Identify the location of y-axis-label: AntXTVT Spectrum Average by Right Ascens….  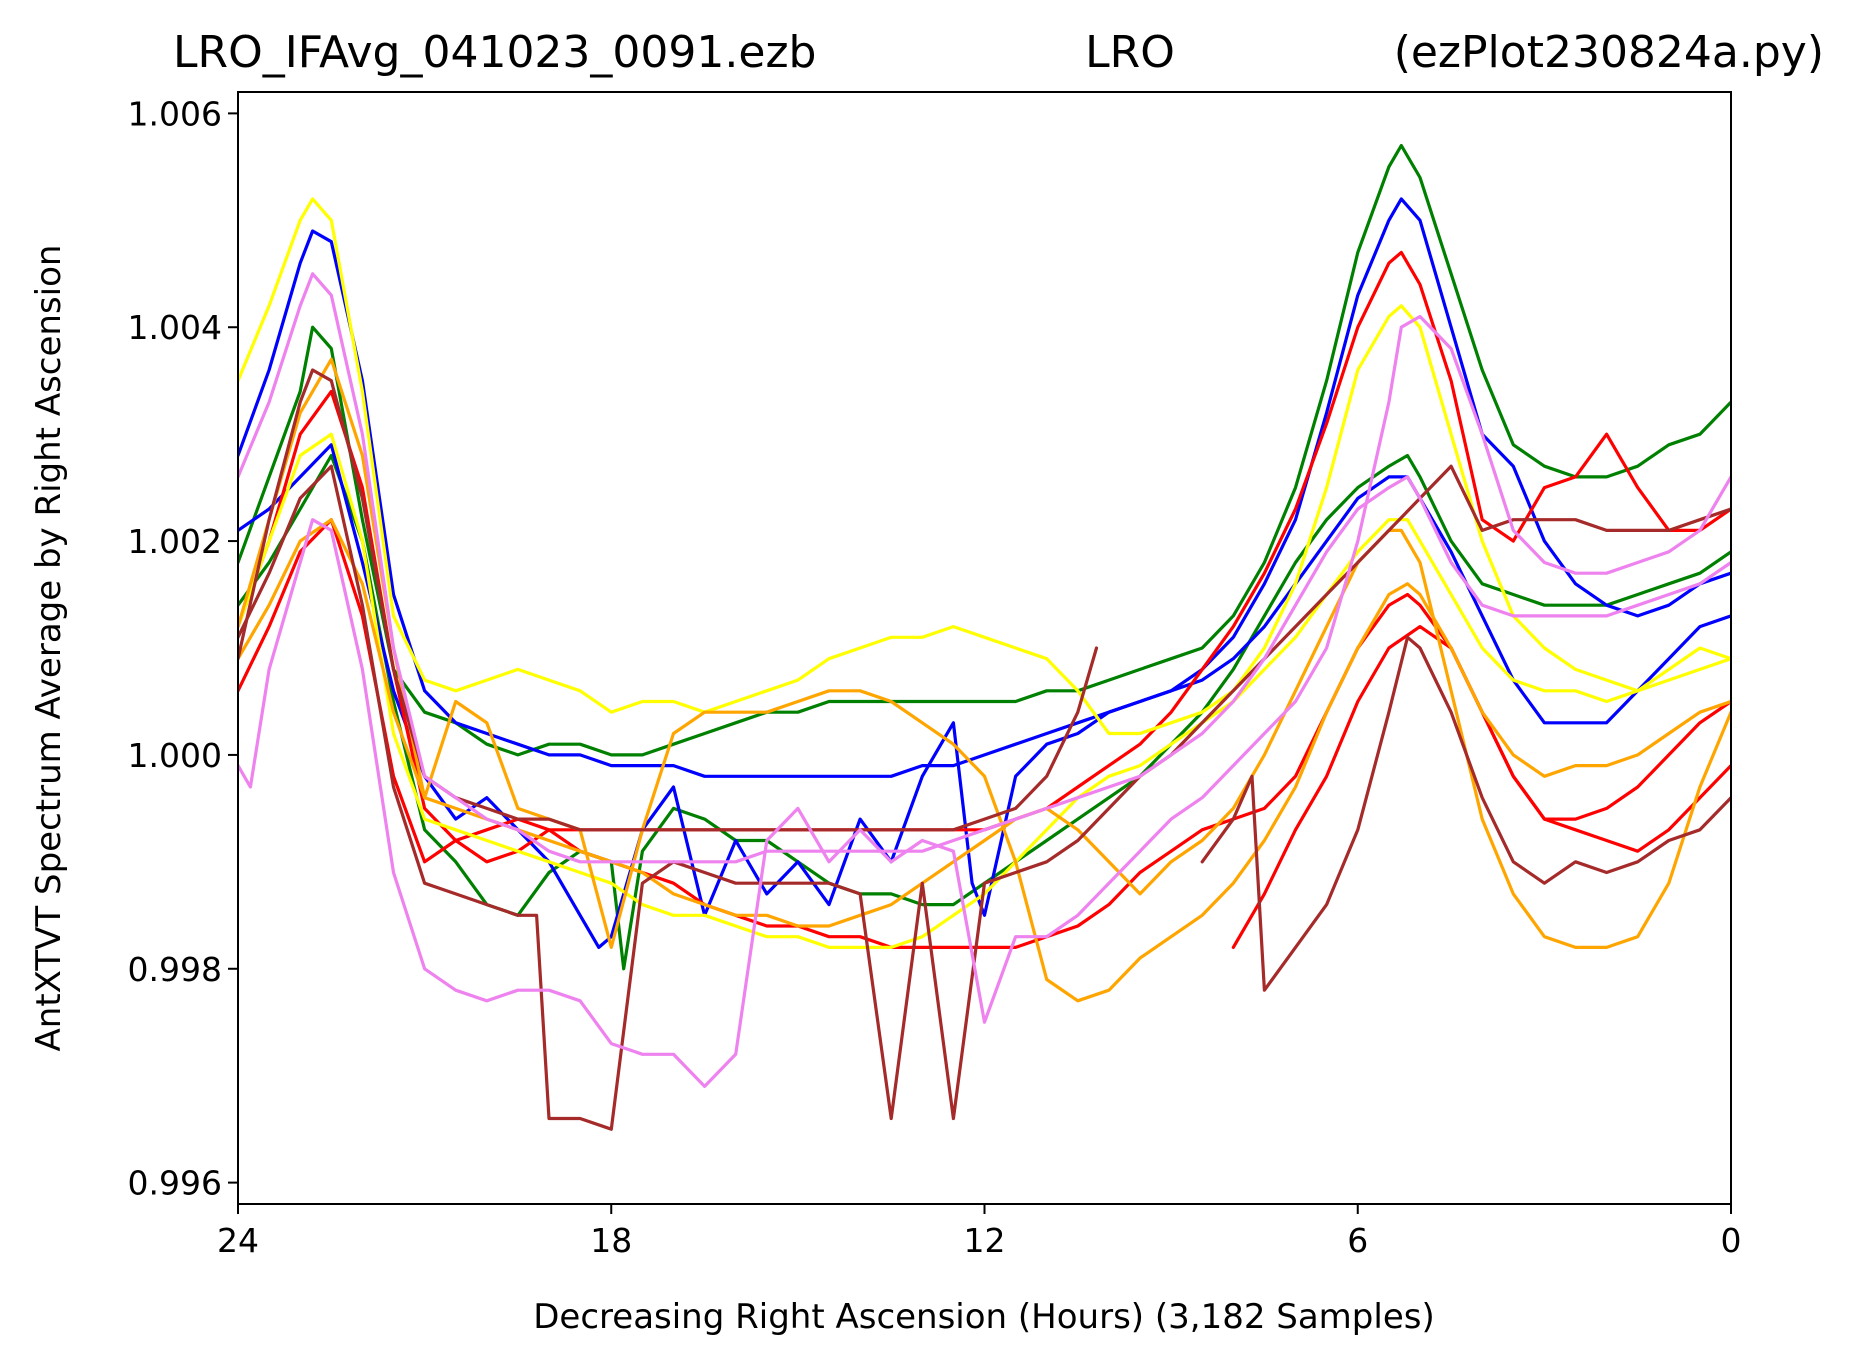
(49, 648).